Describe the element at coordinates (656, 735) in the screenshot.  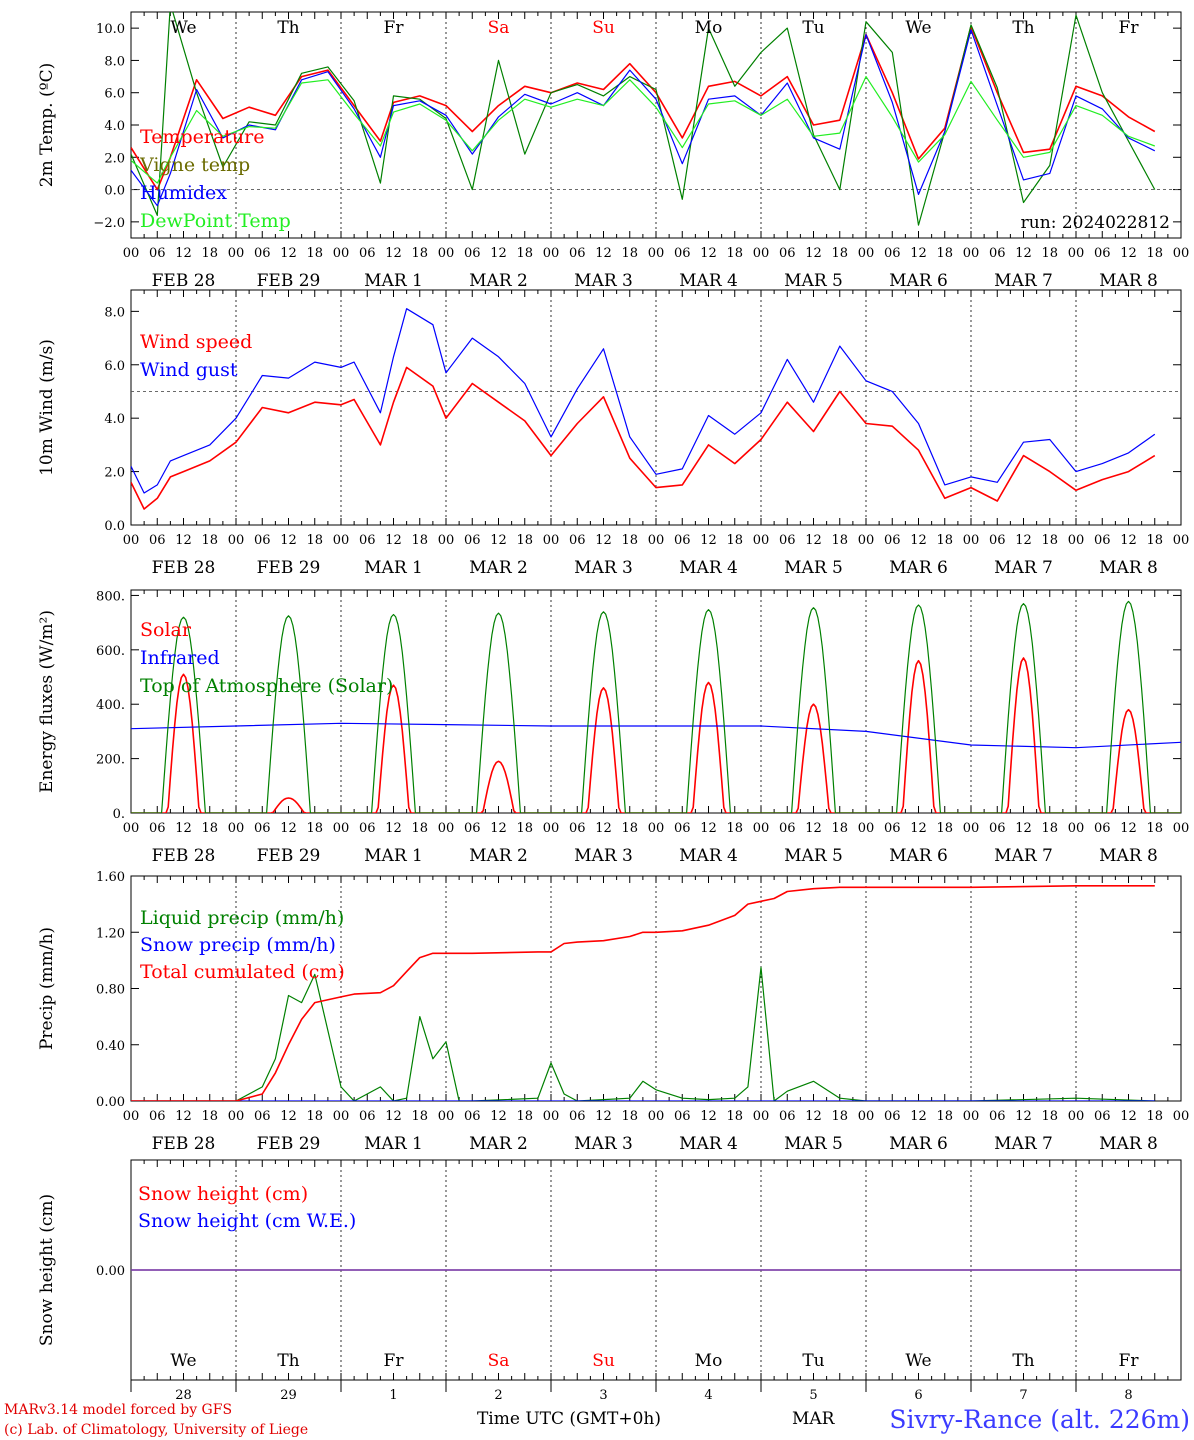
I see `series-line-solar` at that location.